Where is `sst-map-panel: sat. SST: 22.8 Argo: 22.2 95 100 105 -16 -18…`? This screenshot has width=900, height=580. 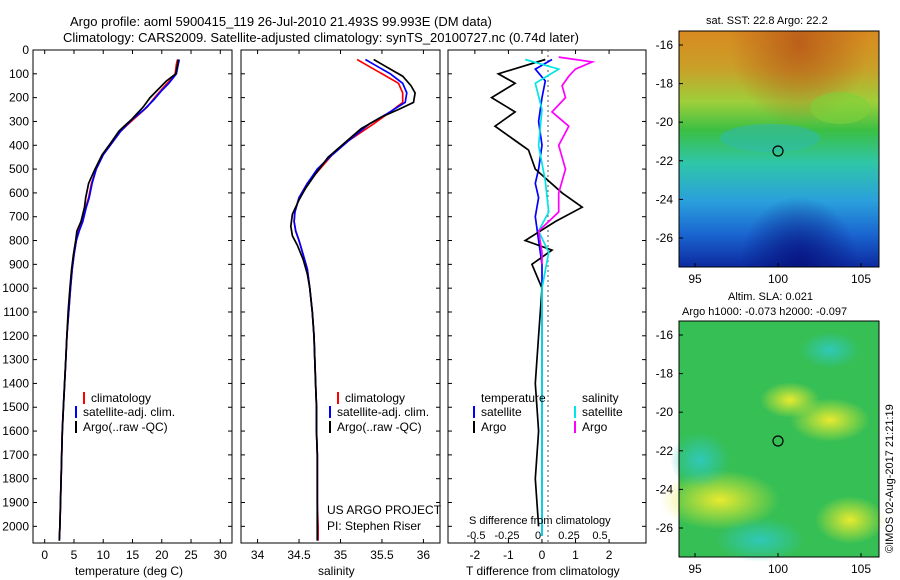 sst-map-panel: sat. SST: 22.8 Argo: 22.2 95 100 105 -16 -18… is located at coordinates (768, 150).